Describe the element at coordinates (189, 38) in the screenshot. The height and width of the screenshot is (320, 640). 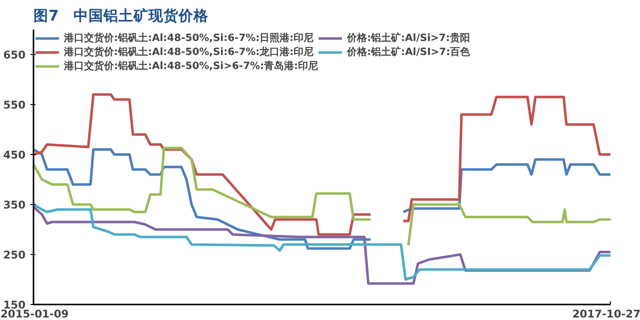
I see `legend-label: 港口交货价:铝矾土:Al:48-50%,Si:6-7%:日照港:印尼` at that location.